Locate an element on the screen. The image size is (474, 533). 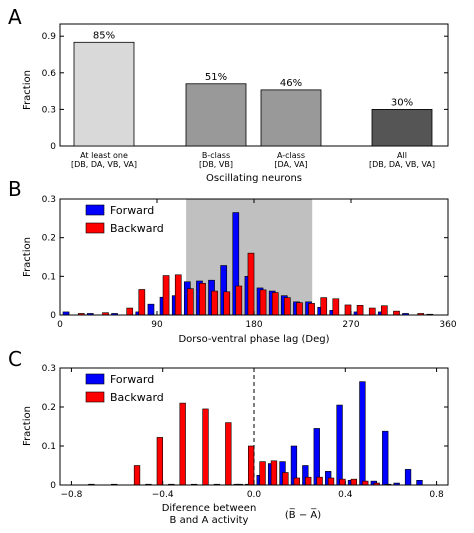
panel-b-xtick-label: 270 is located at coordinates (350, 325).